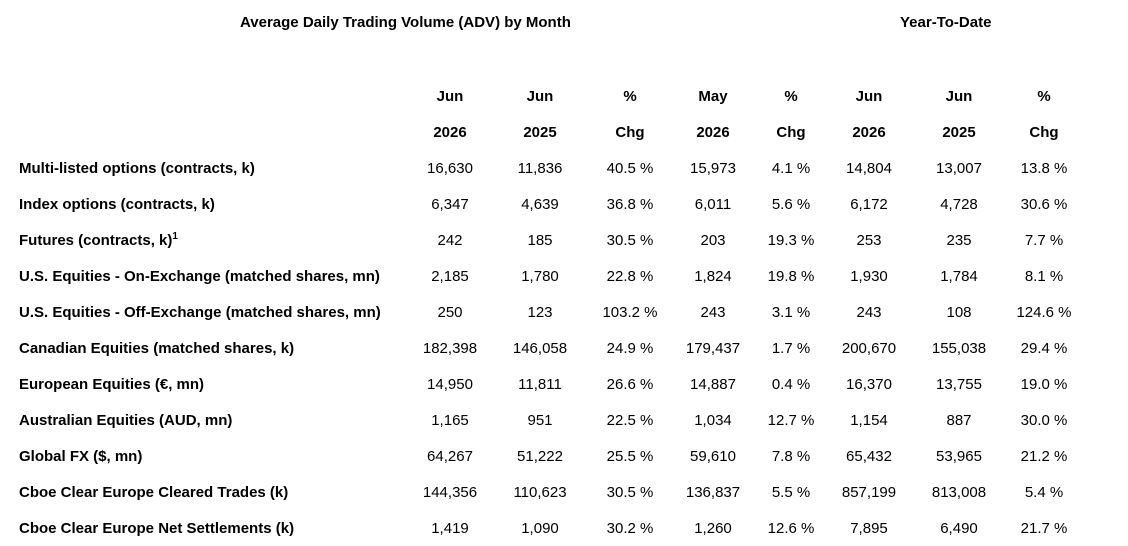 The image size is (1128, 546). I want to click on row-label: Cboe Clear Europe Cleared Trades (k), so click(211, 492).